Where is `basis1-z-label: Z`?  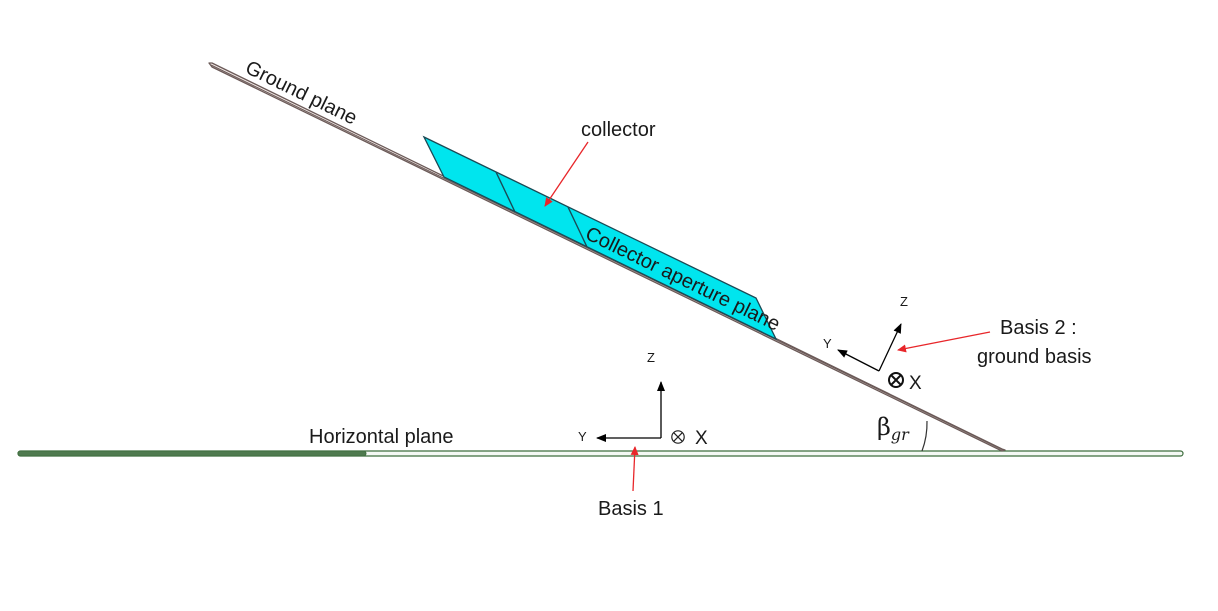 basis1-z-label: Z is located at coordinates (651, 357).